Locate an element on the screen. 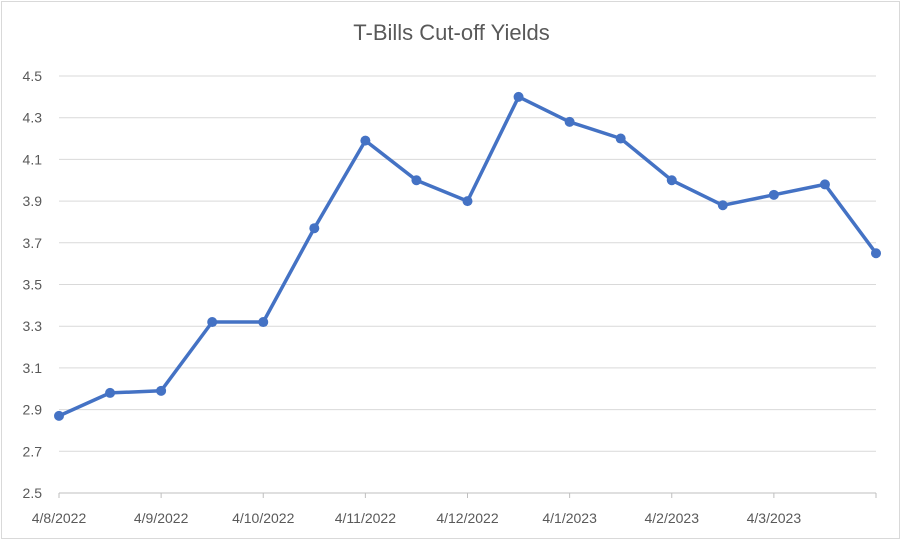 This screenshot has width=903, height=542. y-tick-label: 2.5 is located at coordinates (33, 493).